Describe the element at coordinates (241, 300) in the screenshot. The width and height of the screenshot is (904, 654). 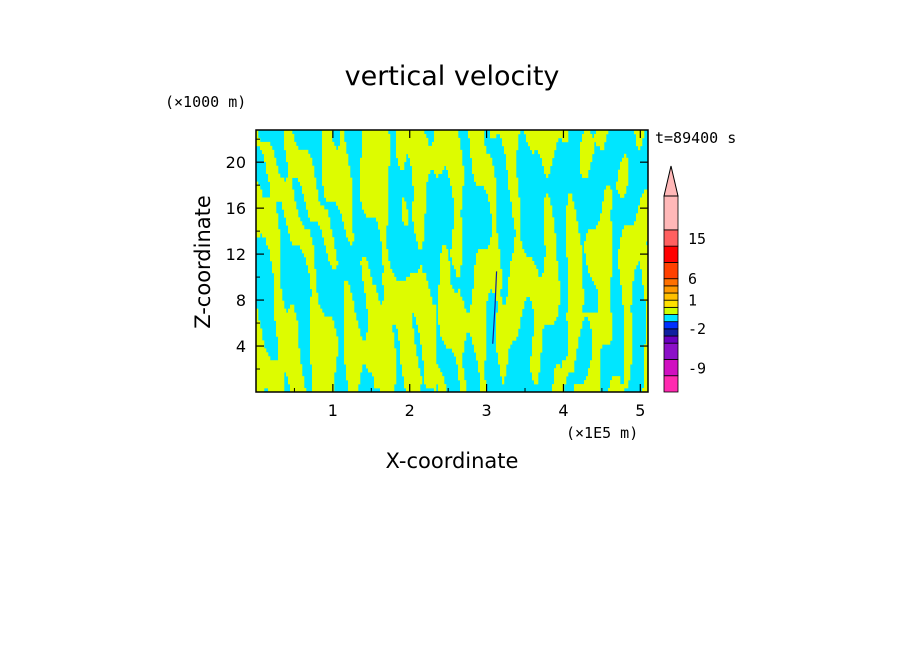
I see `y-tick-label: 8` at that location.